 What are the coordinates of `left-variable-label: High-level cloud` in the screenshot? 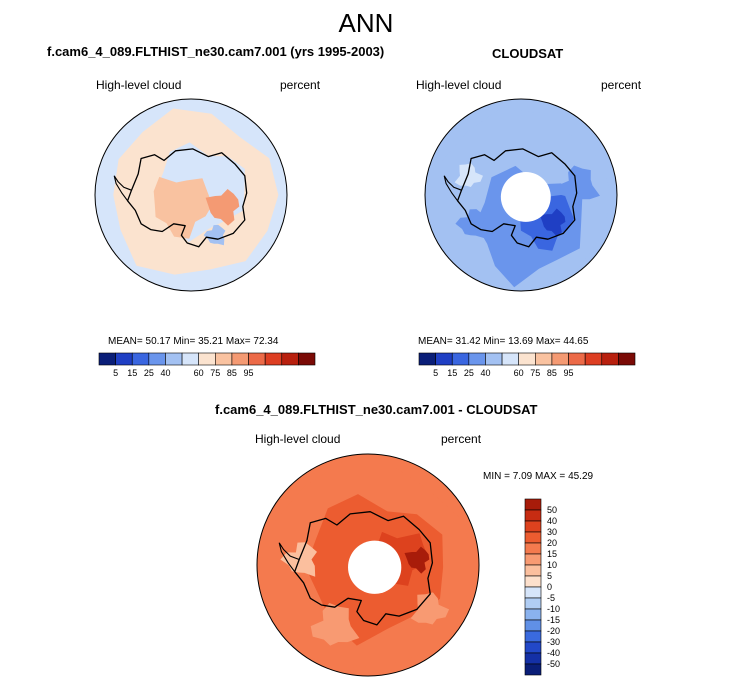 It's located at (139, 85).